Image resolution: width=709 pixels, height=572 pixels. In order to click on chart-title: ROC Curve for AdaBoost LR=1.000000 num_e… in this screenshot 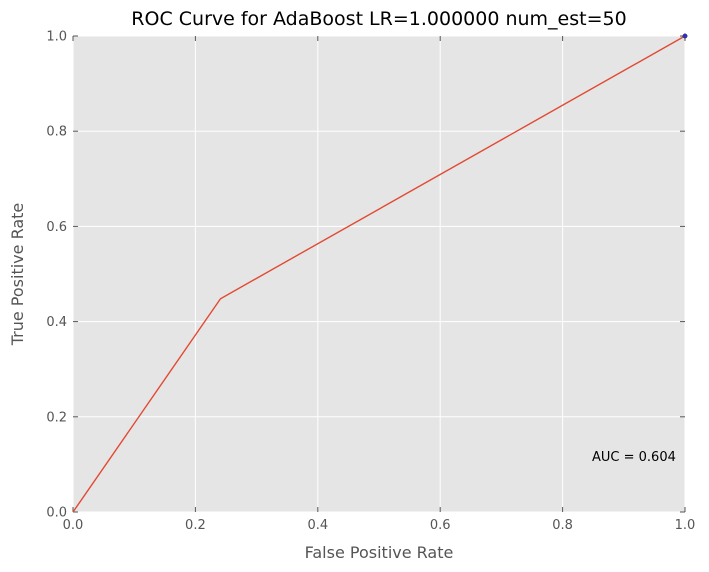, I will do `click(378, 19)`.